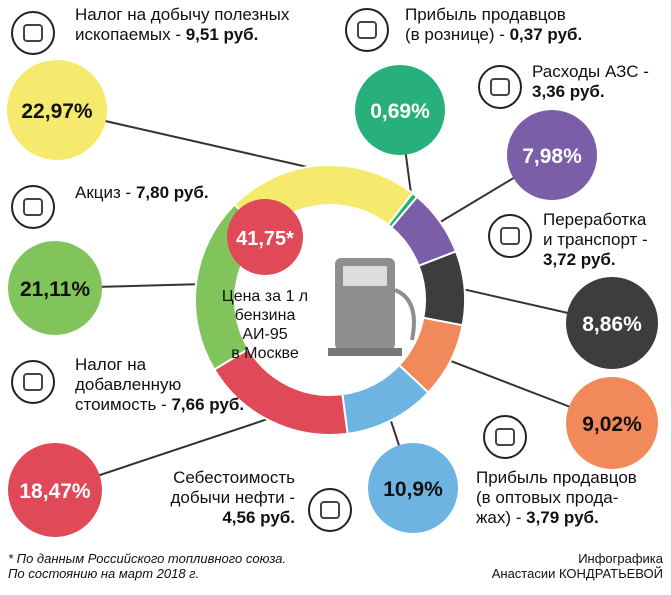  Describe the element at coordinates (258, 517) in the screenshot. I see `amount: 4,56 руб.` at that location.